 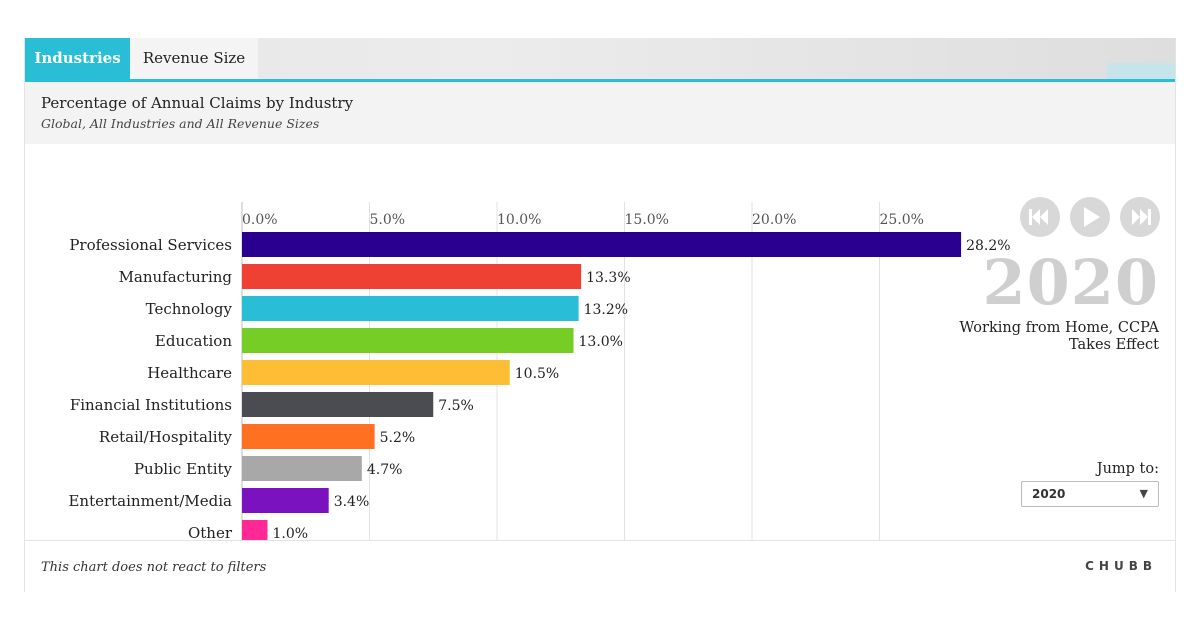 I want to click on x-tick-label: 0.0%, so click(x=260, y=220).